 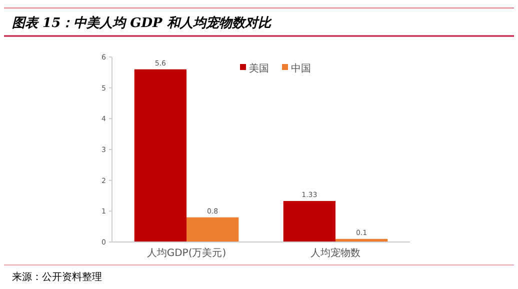 What do you see at coordinates (335, 253) in the screenshot?
I see `x-tick-label: 人均宠物数` at bounding box center [335, 253].